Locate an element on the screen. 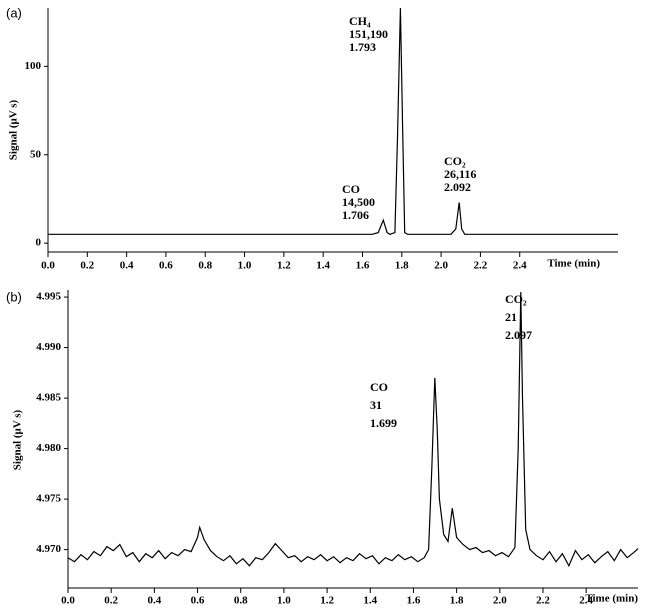  panel-label: (b) is located at coordinates (14, 296).